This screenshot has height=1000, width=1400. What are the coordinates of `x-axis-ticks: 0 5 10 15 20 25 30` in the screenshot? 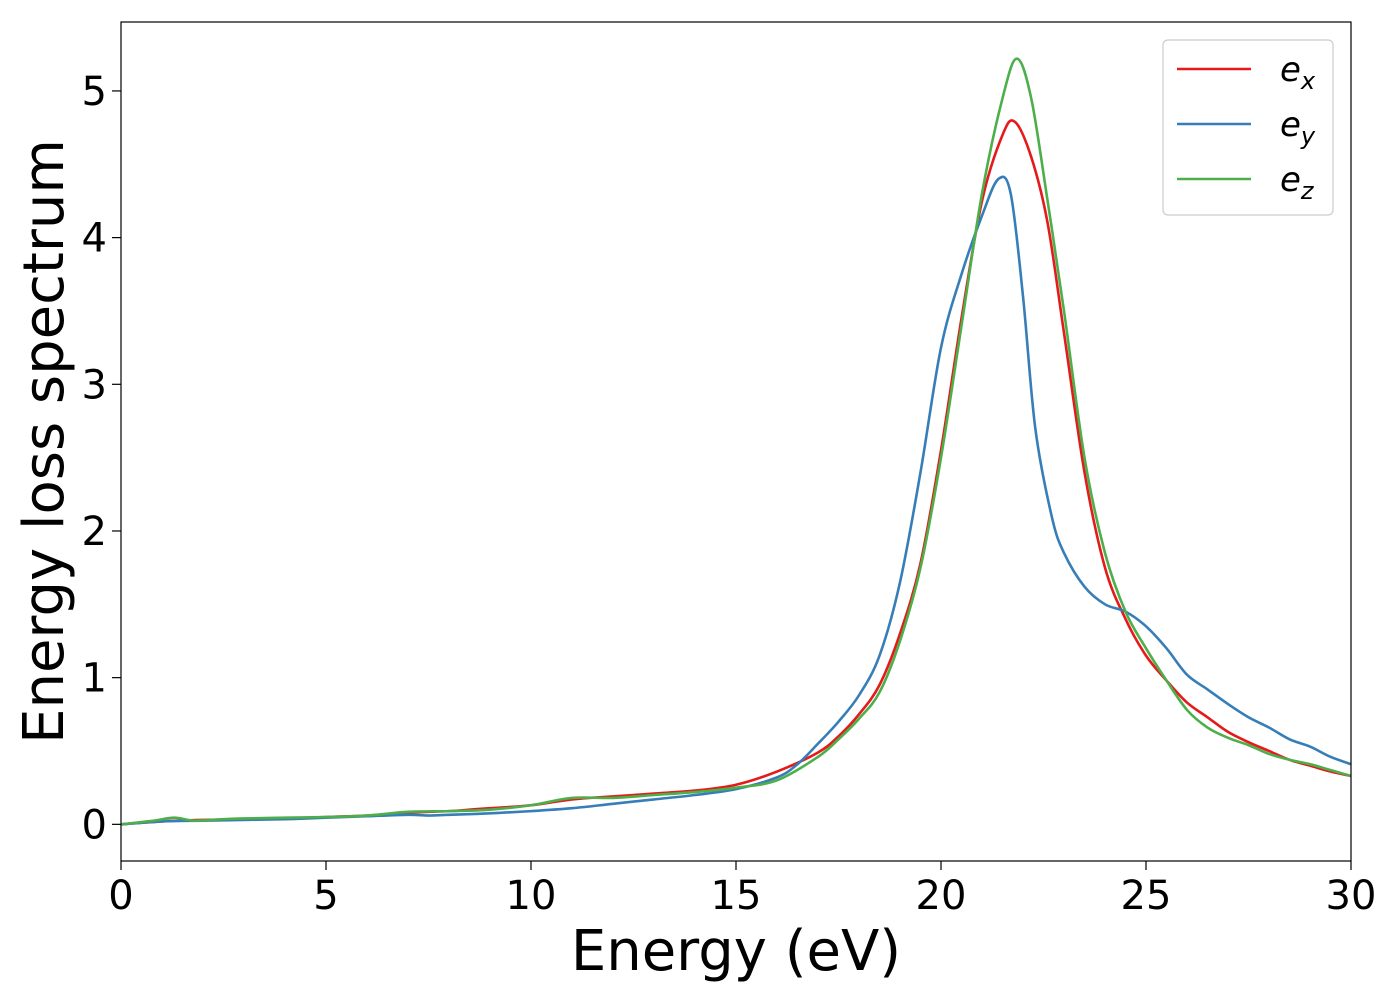 It's located at (742, 890).